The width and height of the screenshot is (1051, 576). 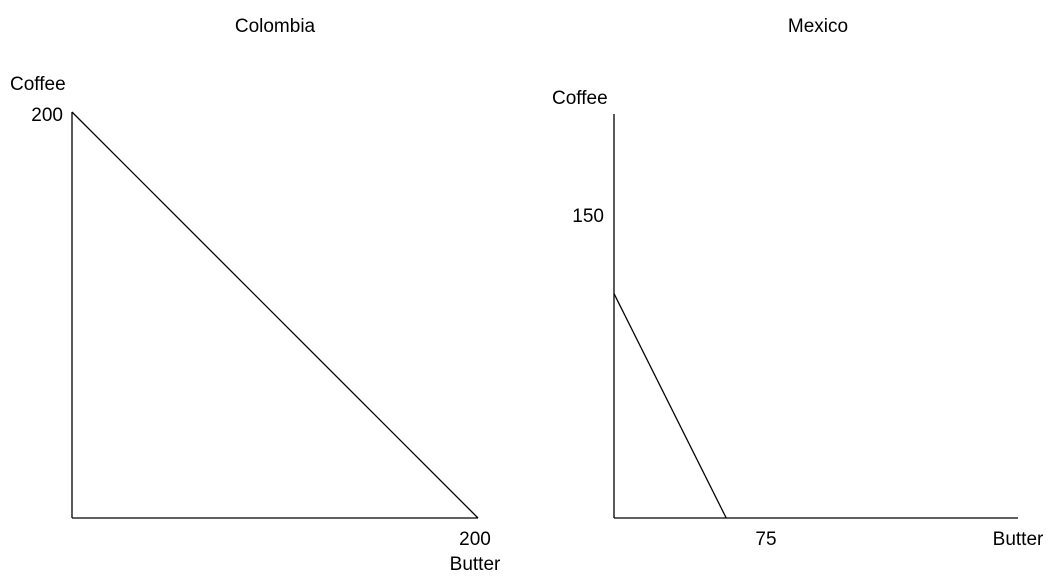 What do you see at coordinates (765, 539) in the screenshot?
I see `mexico-x-tick-label: 75` at bounding box center [765, 539].